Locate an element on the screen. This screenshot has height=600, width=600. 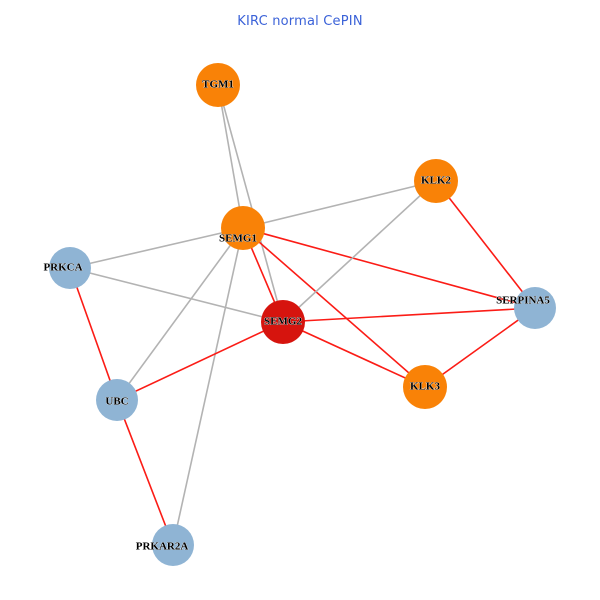
graph-node-klk3: KLK3 is located at coordinates (425, 387).